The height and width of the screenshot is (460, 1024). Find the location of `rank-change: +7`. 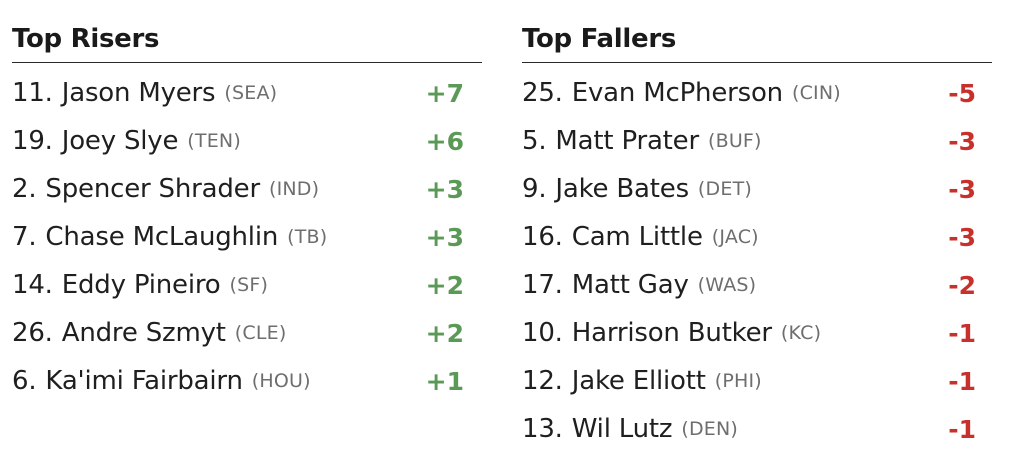

rank-change: +7 is located at coordinates (444, 93).